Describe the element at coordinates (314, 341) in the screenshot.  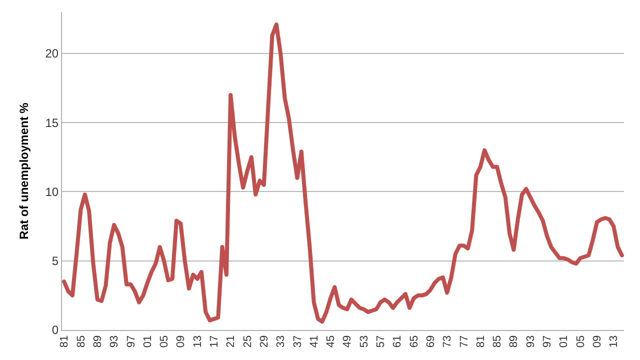
I see `x-tick-label: 41` at that location.